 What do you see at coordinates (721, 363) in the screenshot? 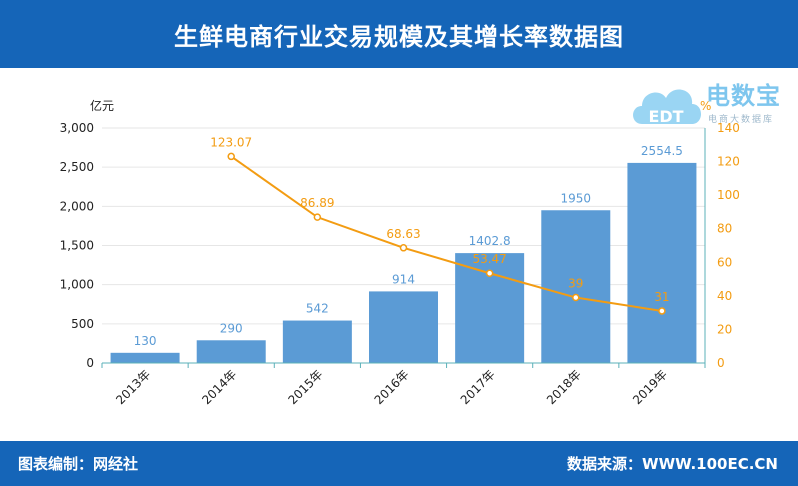
I see `y-right-tick-label: 0` at bounding box center [721, 363].